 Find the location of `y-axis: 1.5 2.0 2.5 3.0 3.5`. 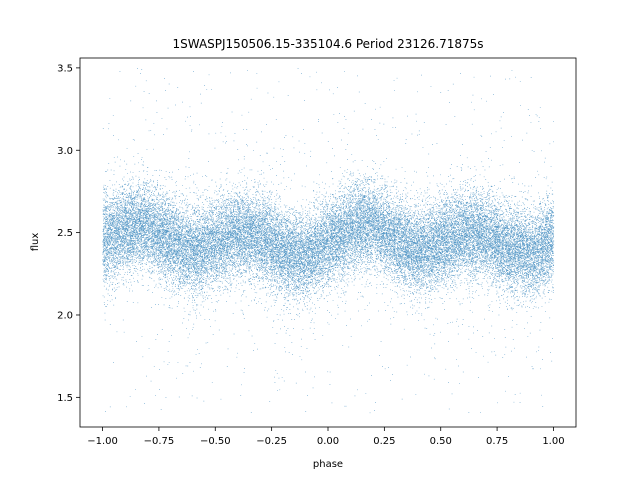

y-axis: 1.5 2.0 2.5 3.0 3.5 is located at coordinates (68, 233).